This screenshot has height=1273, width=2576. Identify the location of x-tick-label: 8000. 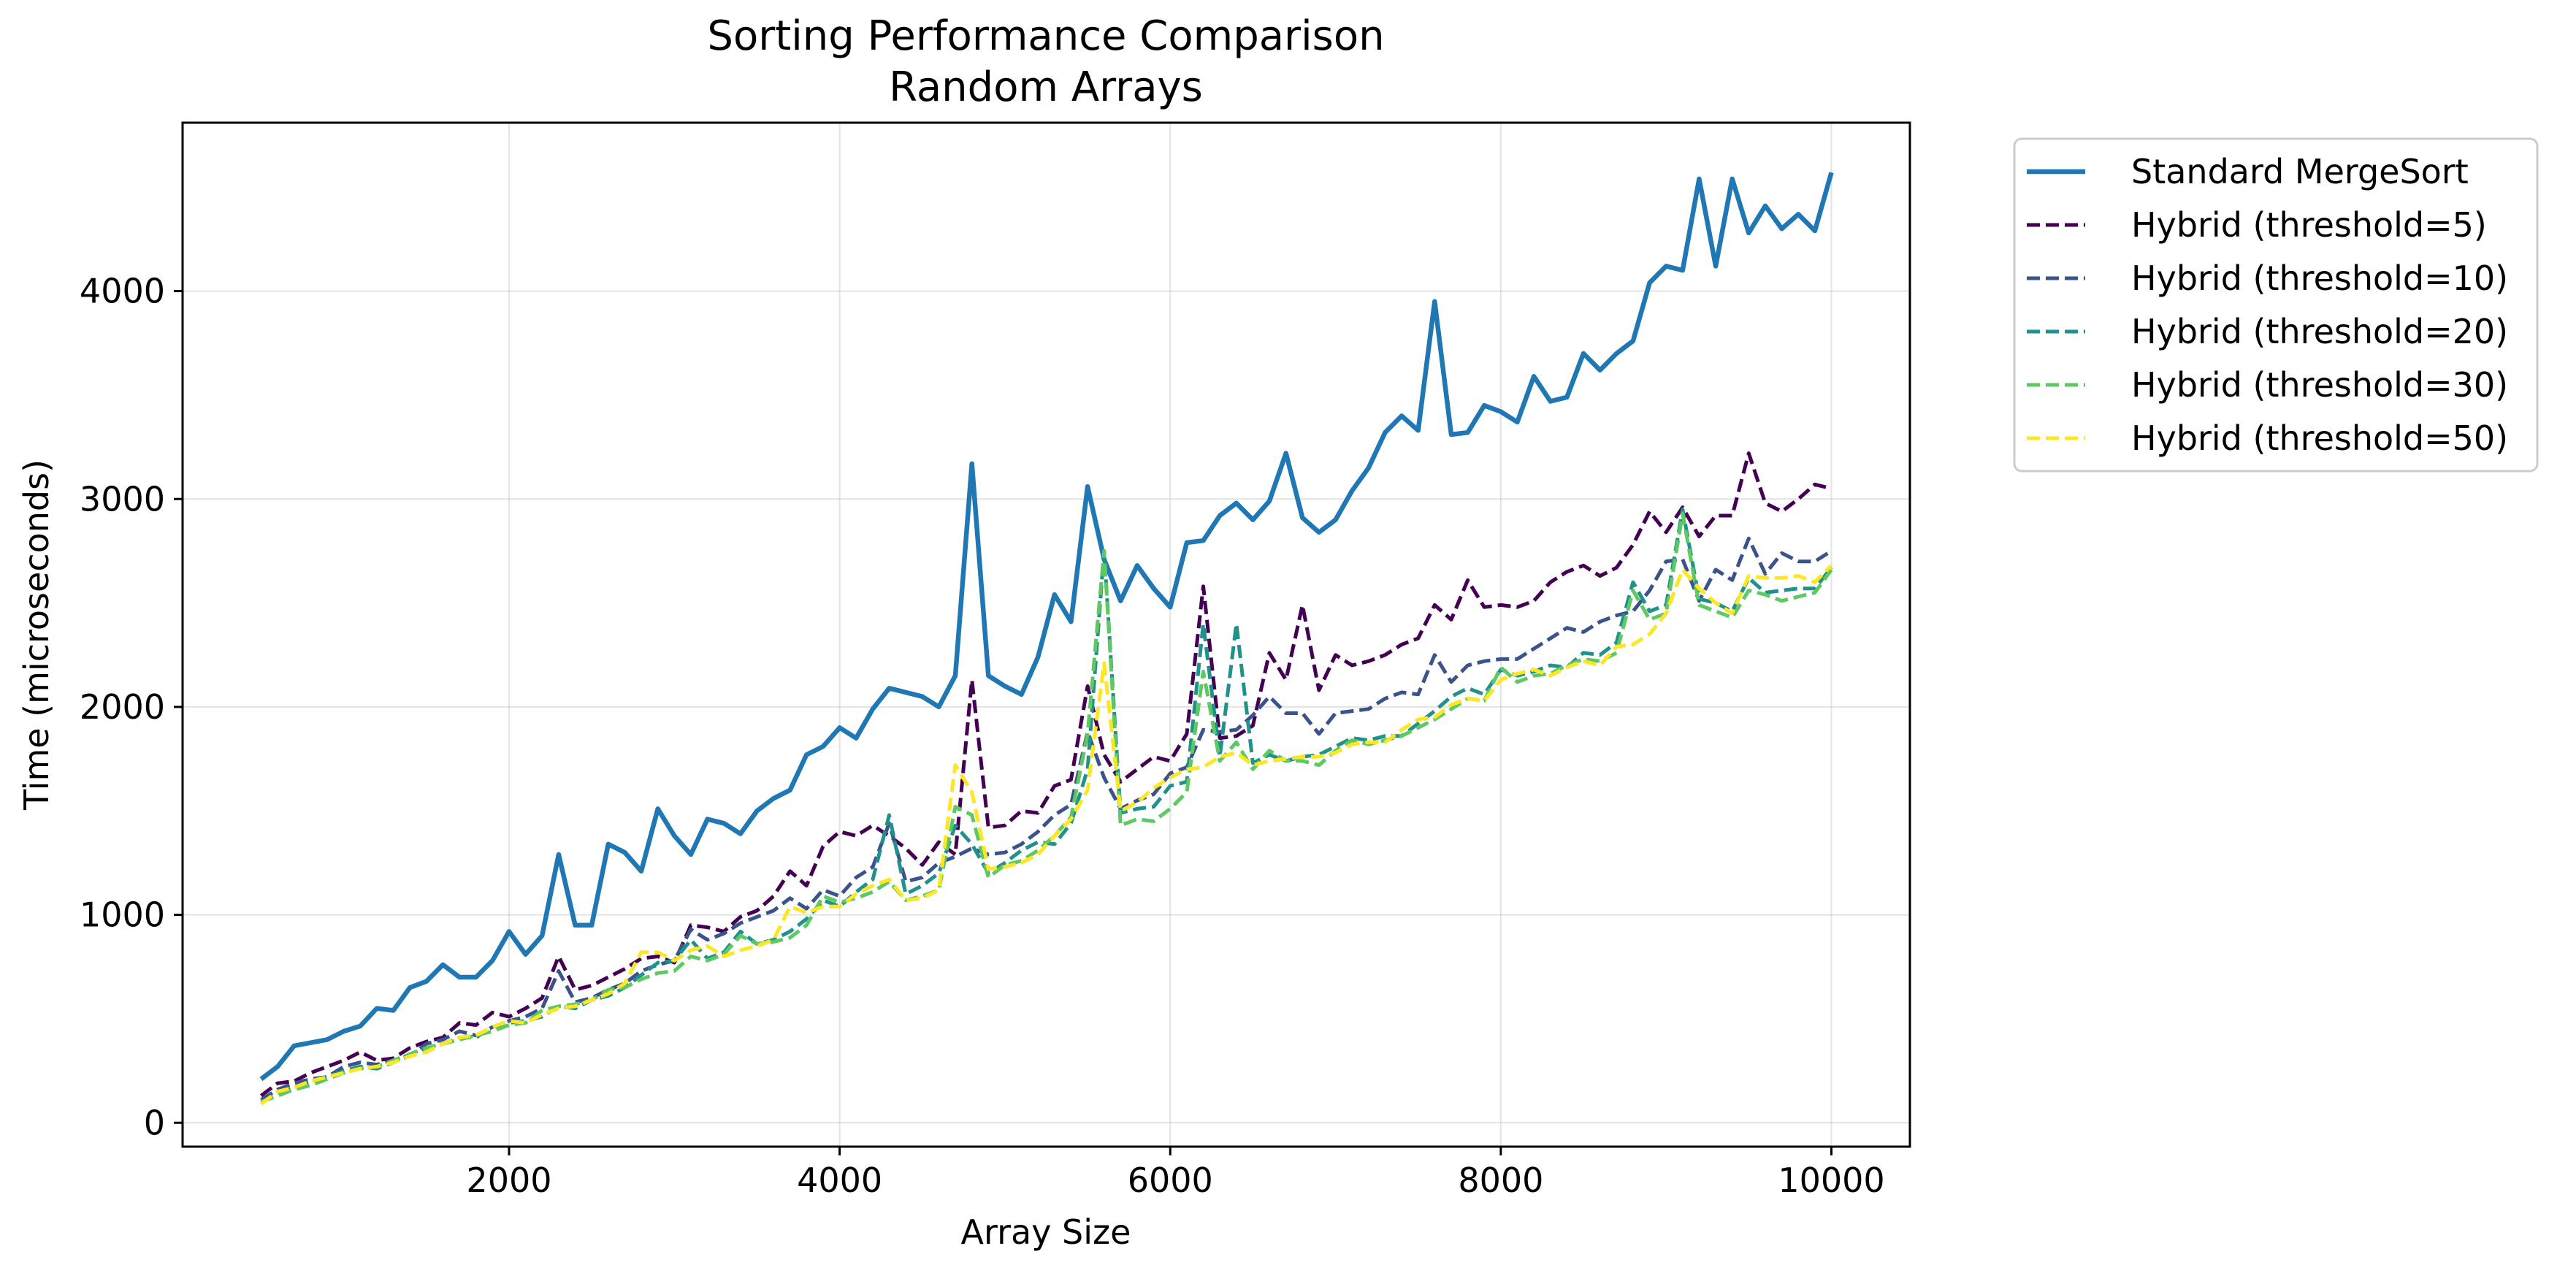
(1500, 1180).